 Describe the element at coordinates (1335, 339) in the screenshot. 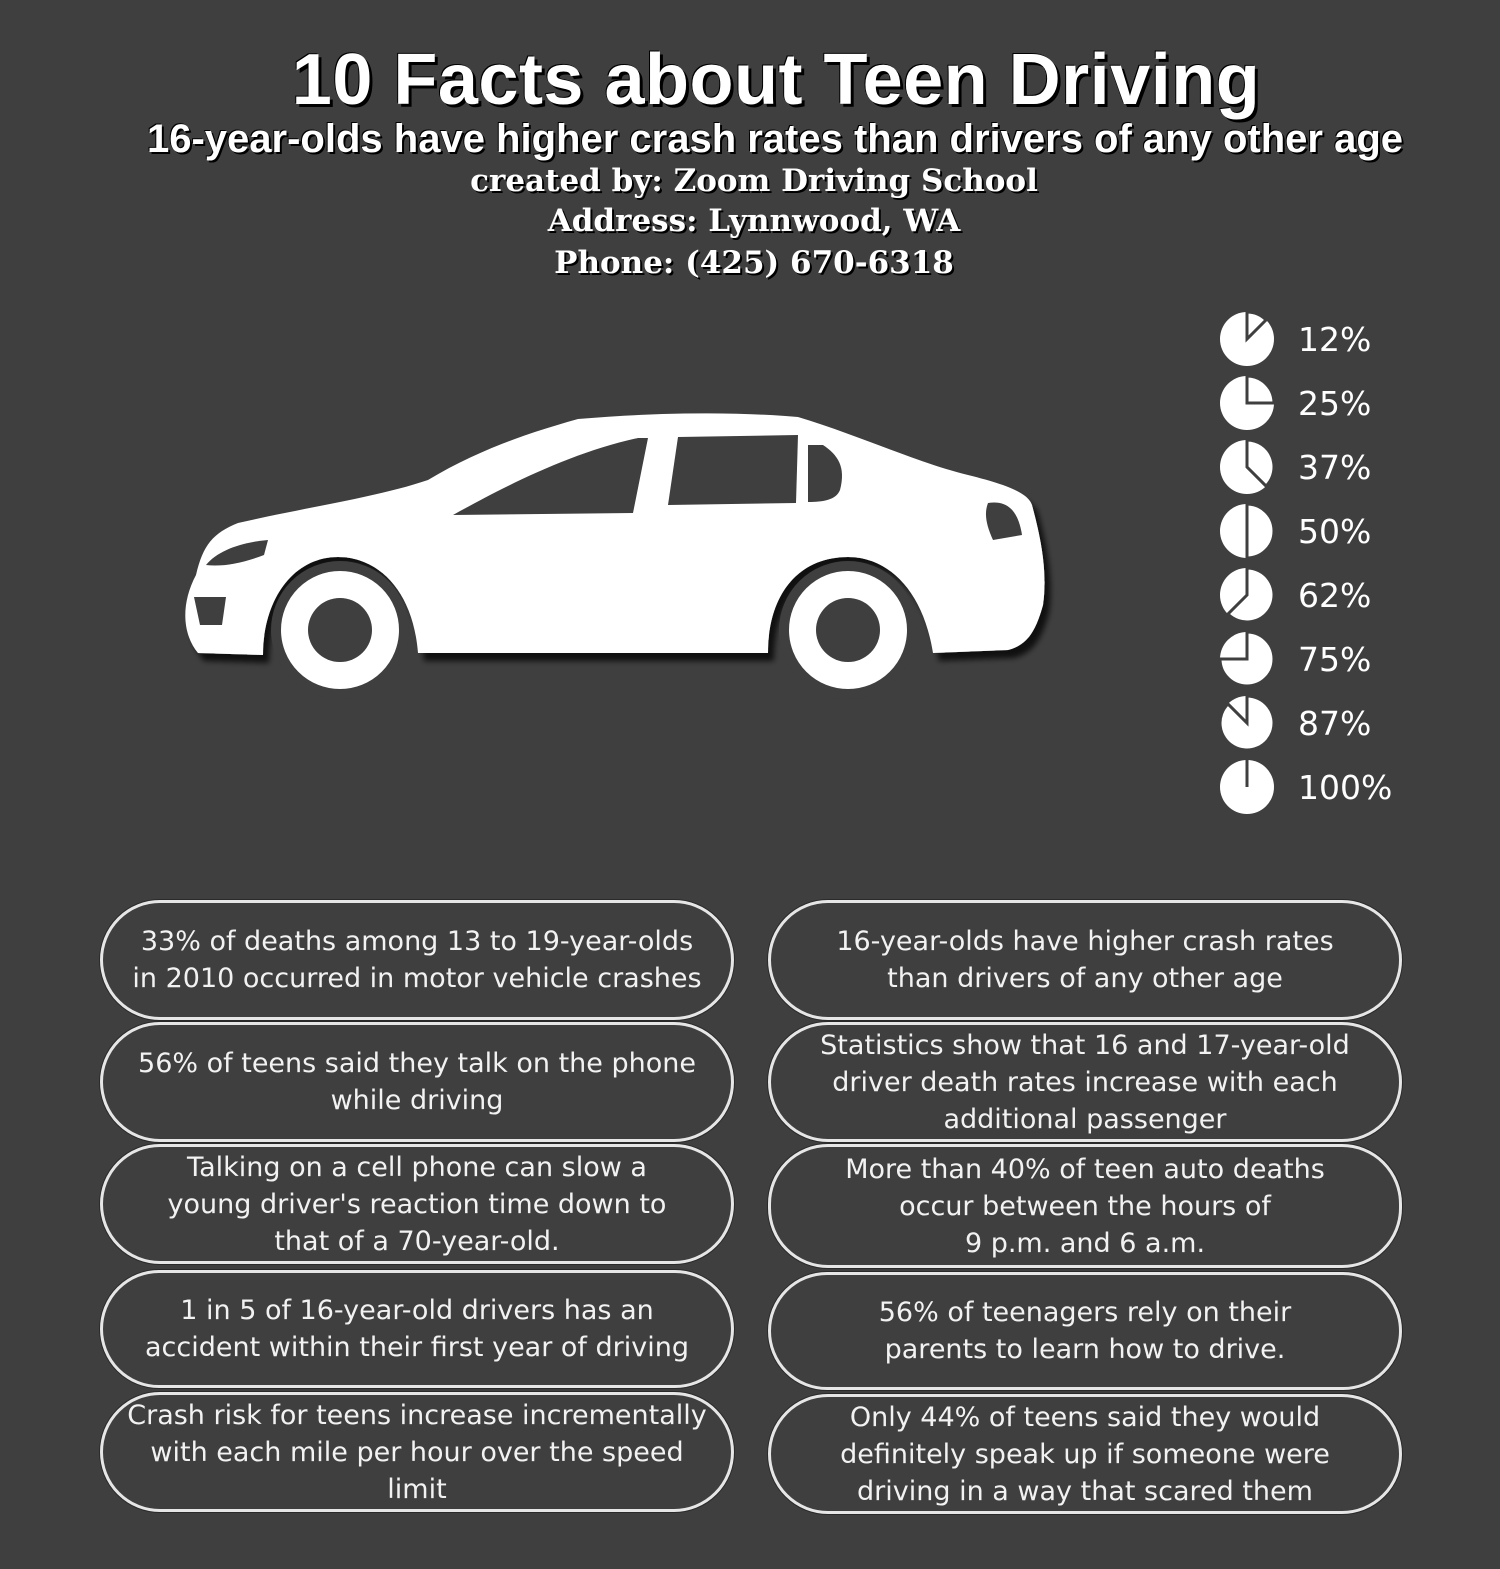

I see `legend-label: 12%` at that location.